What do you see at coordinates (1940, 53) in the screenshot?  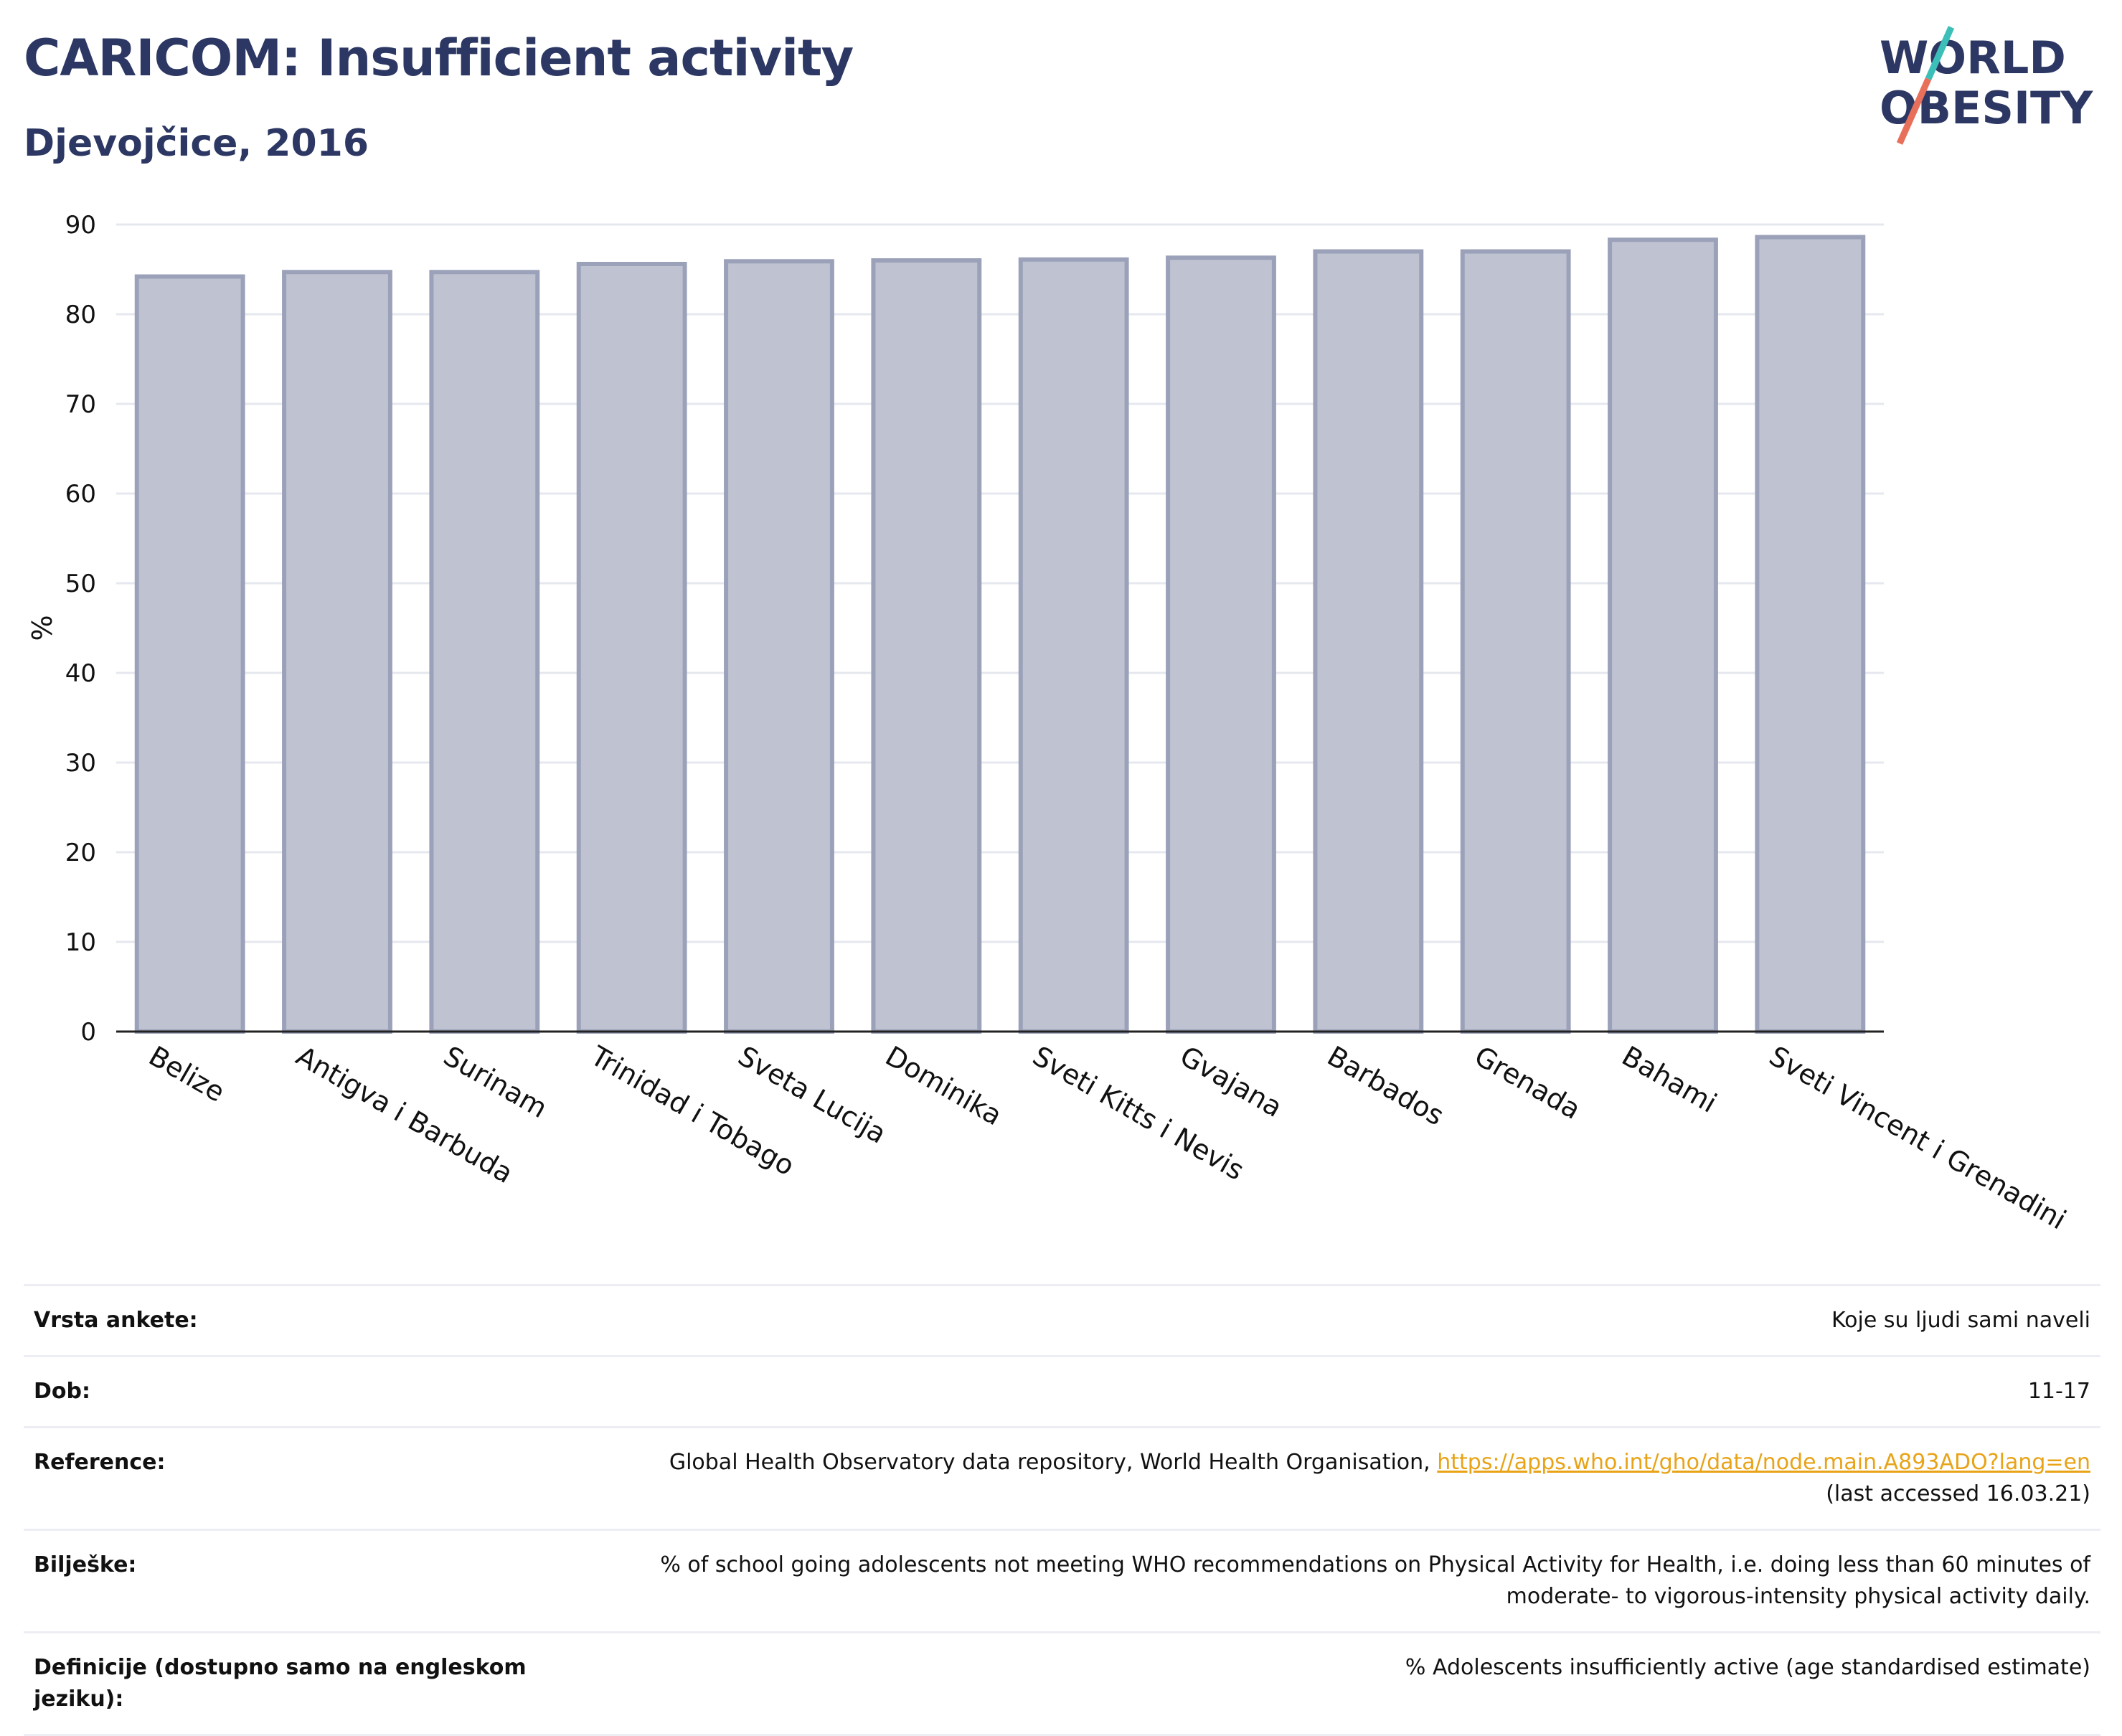 I see `logo-slash-teal` at bounding box center [1940, 53].